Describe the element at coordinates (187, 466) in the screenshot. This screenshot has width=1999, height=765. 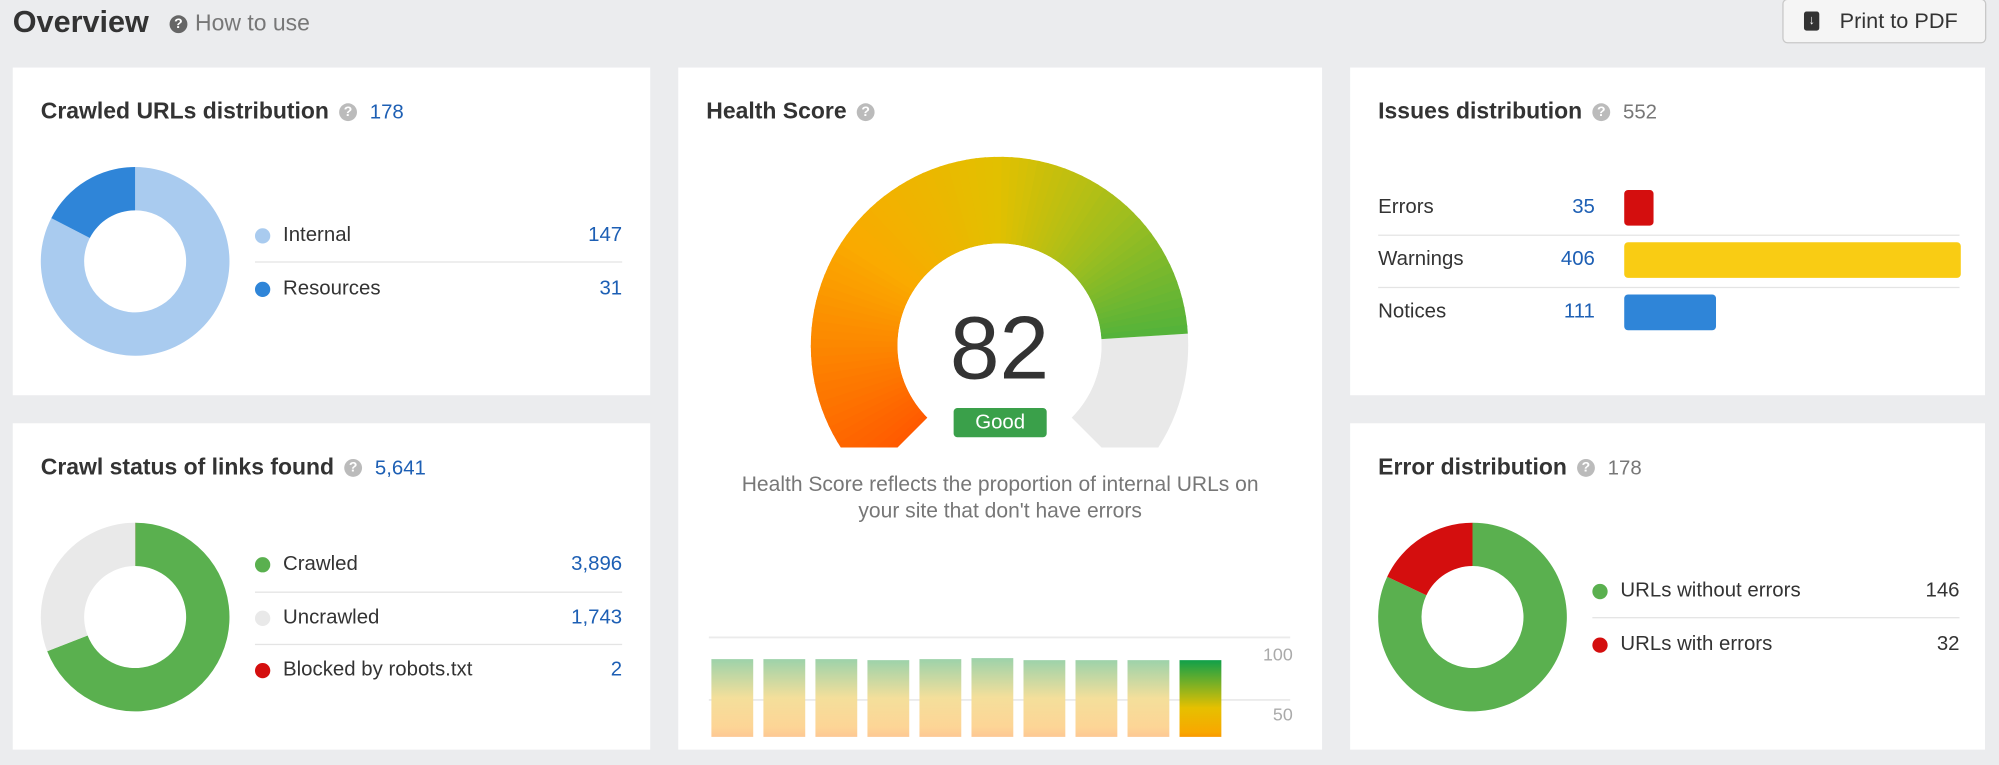
I see `card-title: Crawl status of links found` at that location.